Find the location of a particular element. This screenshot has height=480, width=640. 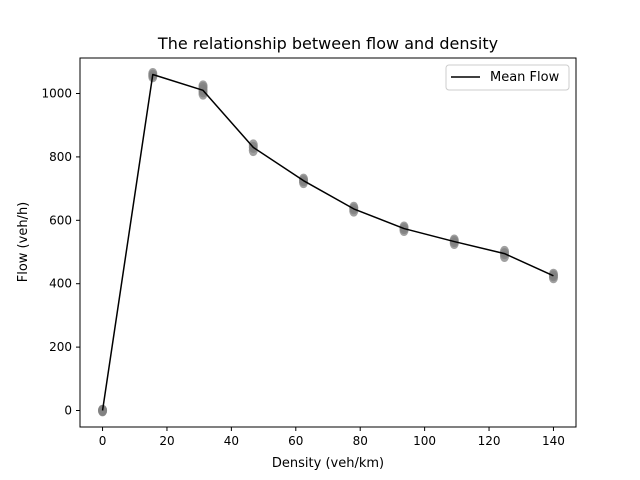

legend-label-mean-flow: Mean Flow is located at coordinates (525, 77).